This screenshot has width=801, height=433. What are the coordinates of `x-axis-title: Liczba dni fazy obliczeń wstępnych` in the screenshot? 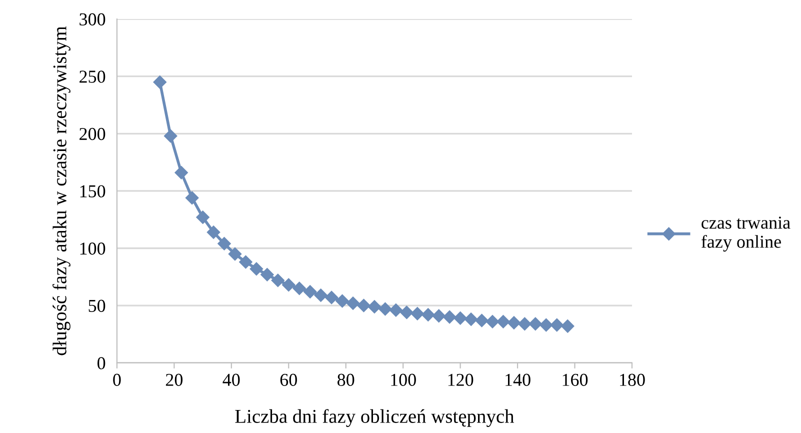 It's located at (374, 418).